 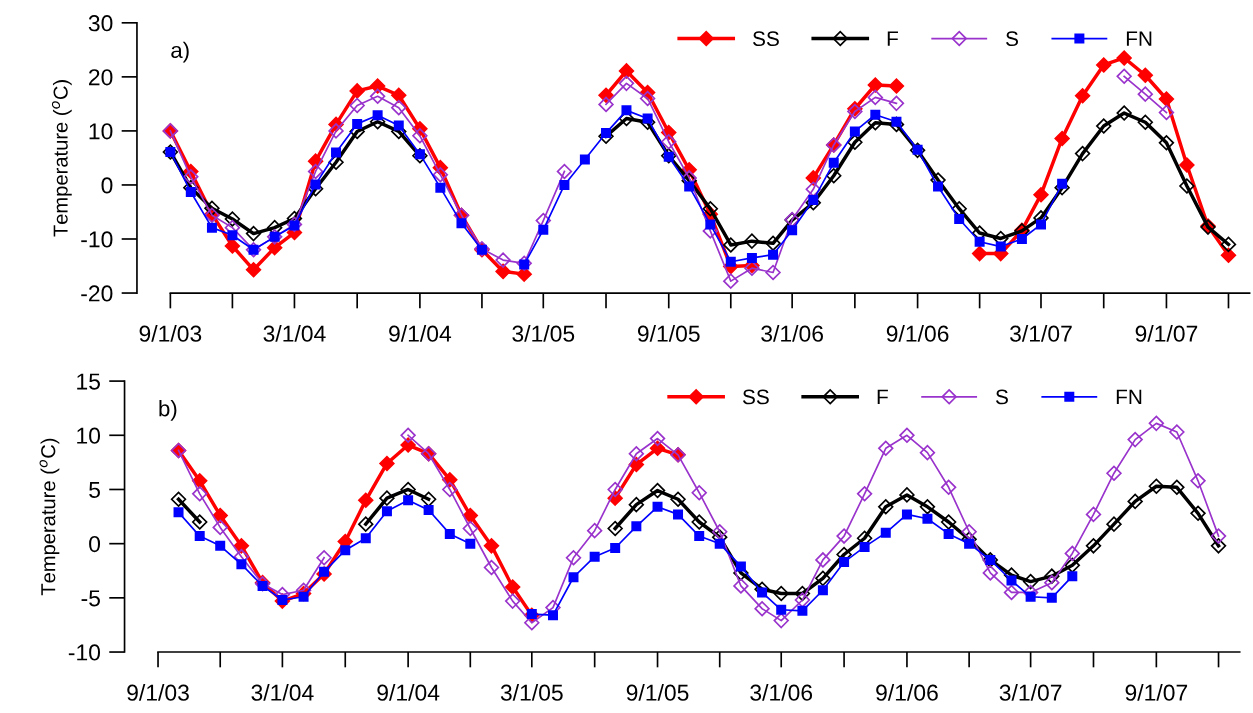 What do you see at coordinates (94, 490) in the screenshot?
I see `y-tick-label: 5` at bounding box center [94, 490].